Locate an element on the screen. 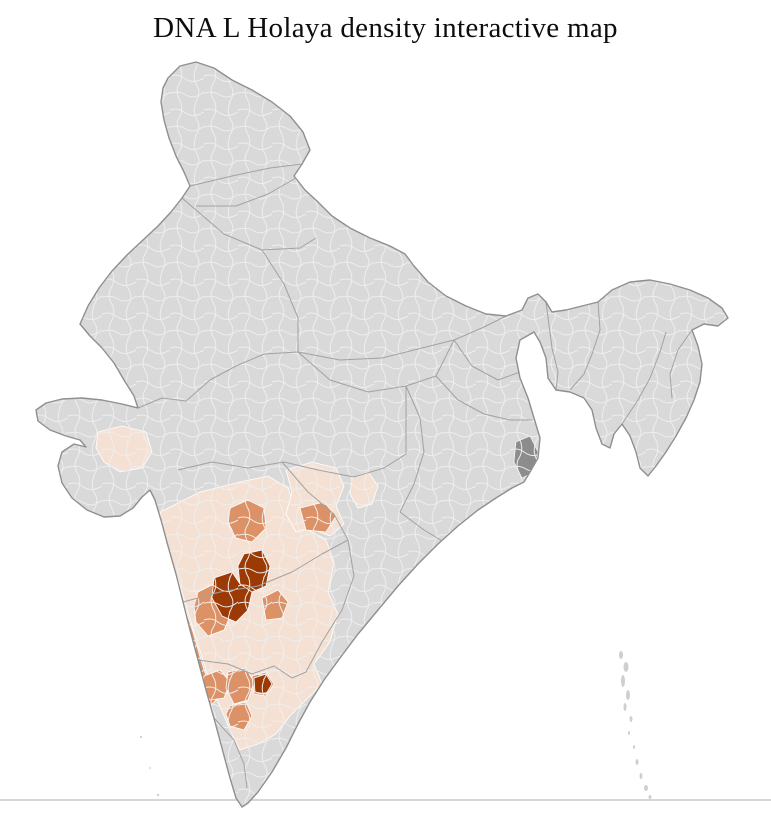 This screenshot has height=817, width=771. page-title: DNA L Holaya density interactive map is located at coordinates (385, 28).